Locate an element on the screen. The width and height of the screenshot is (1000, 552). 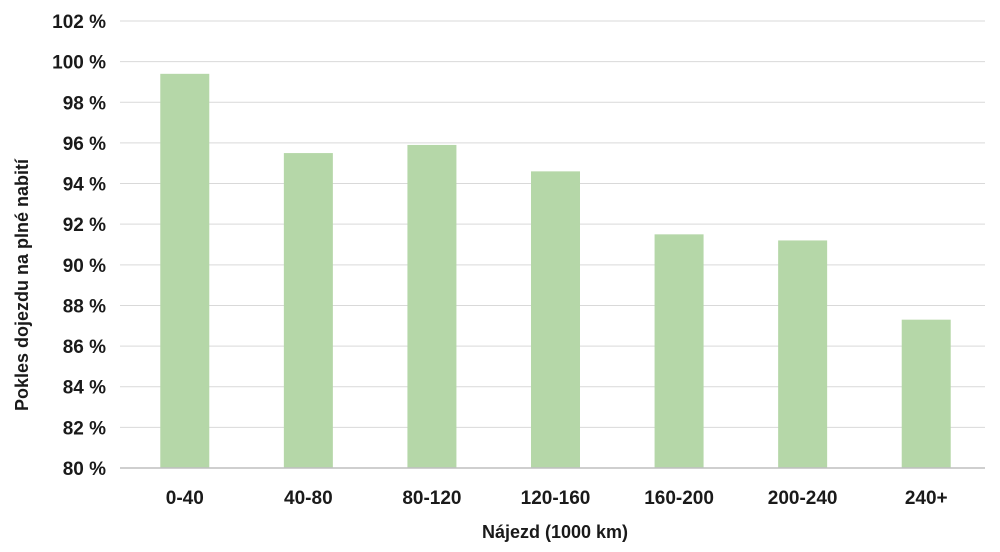
y-tick-label: 98 % is located at coordinates (84, 103).